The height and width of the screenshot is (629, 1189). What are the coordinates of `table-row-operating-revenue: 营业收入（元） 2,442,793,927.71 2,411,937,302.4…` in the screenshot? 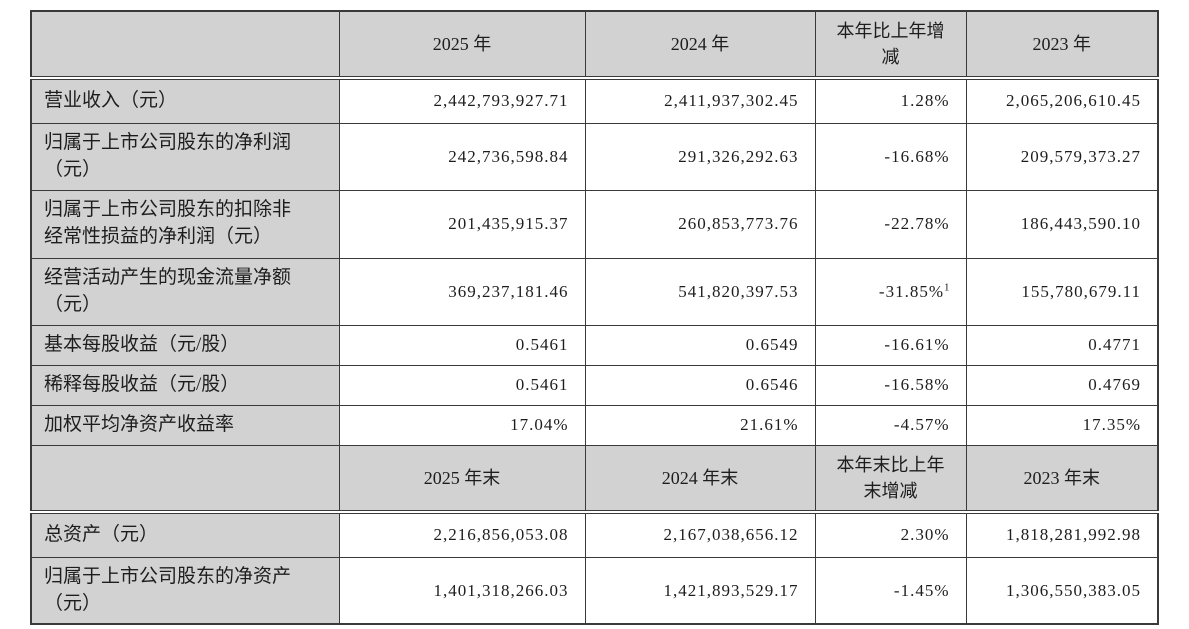 It's located at (594, 100).